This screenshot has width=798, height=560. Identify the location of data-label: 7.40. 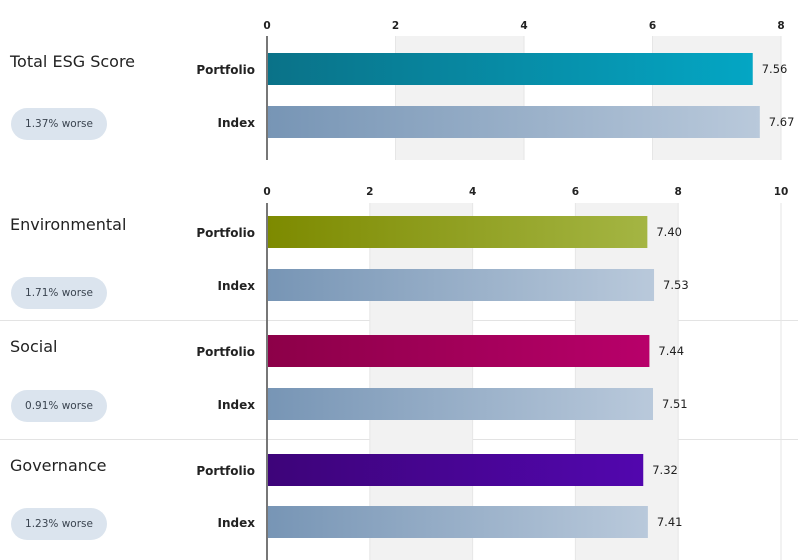
(669, 232).